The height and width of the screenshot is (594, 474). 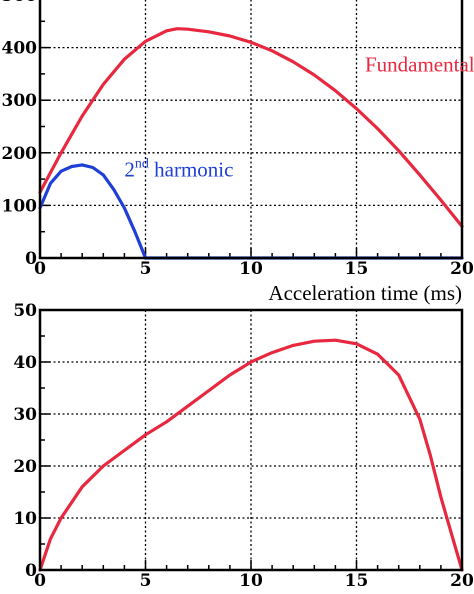 I want to click on y-tick-label: 50, so click(x=25, y=311).